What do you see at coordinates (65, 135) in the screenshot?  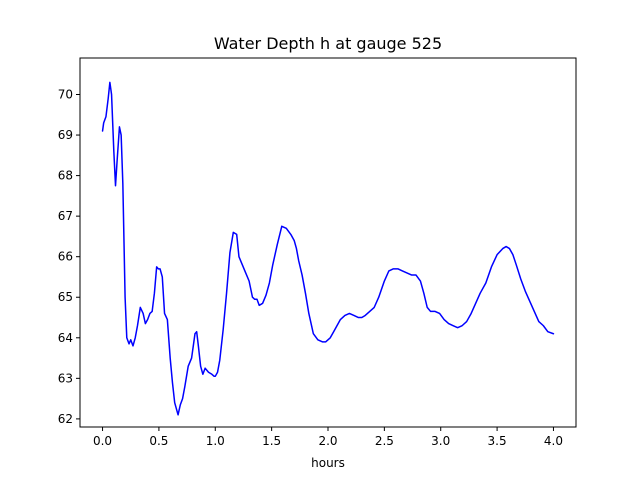 I see `y-tick-label: 69` at bounding box center [65, 135].